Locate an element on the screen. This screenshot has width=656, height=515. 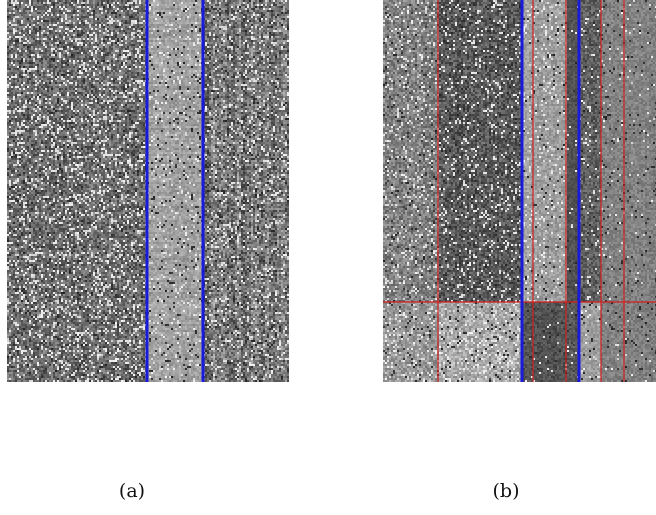
caption-a: (a) is located at coordinates (132, 491).